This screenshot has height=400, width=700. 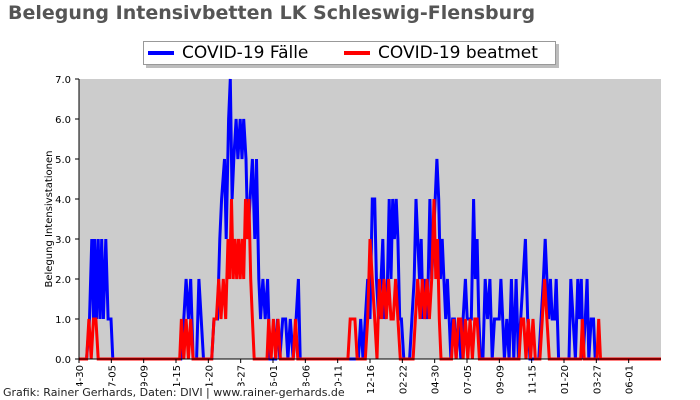 I want to click on y-tick-label: 4.0, so click(x=63, y=200).